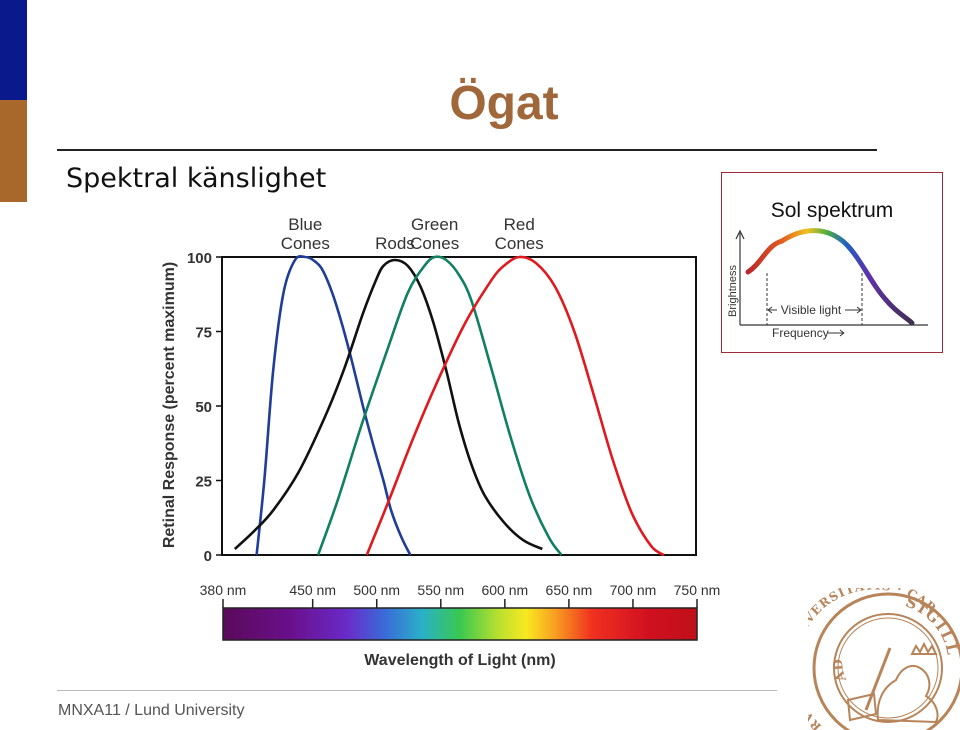 The image size is (960, 730). I want to click on accent-bar-brown, so click(13, 151).